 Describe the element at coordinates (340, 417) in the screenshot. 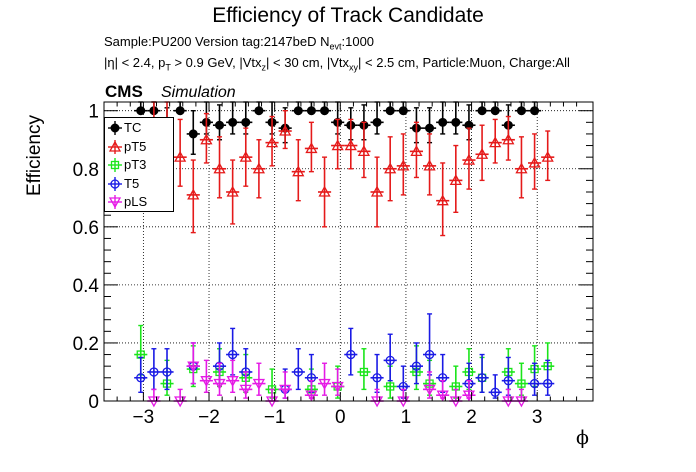

I see `x-tick-label: 0` at that location.